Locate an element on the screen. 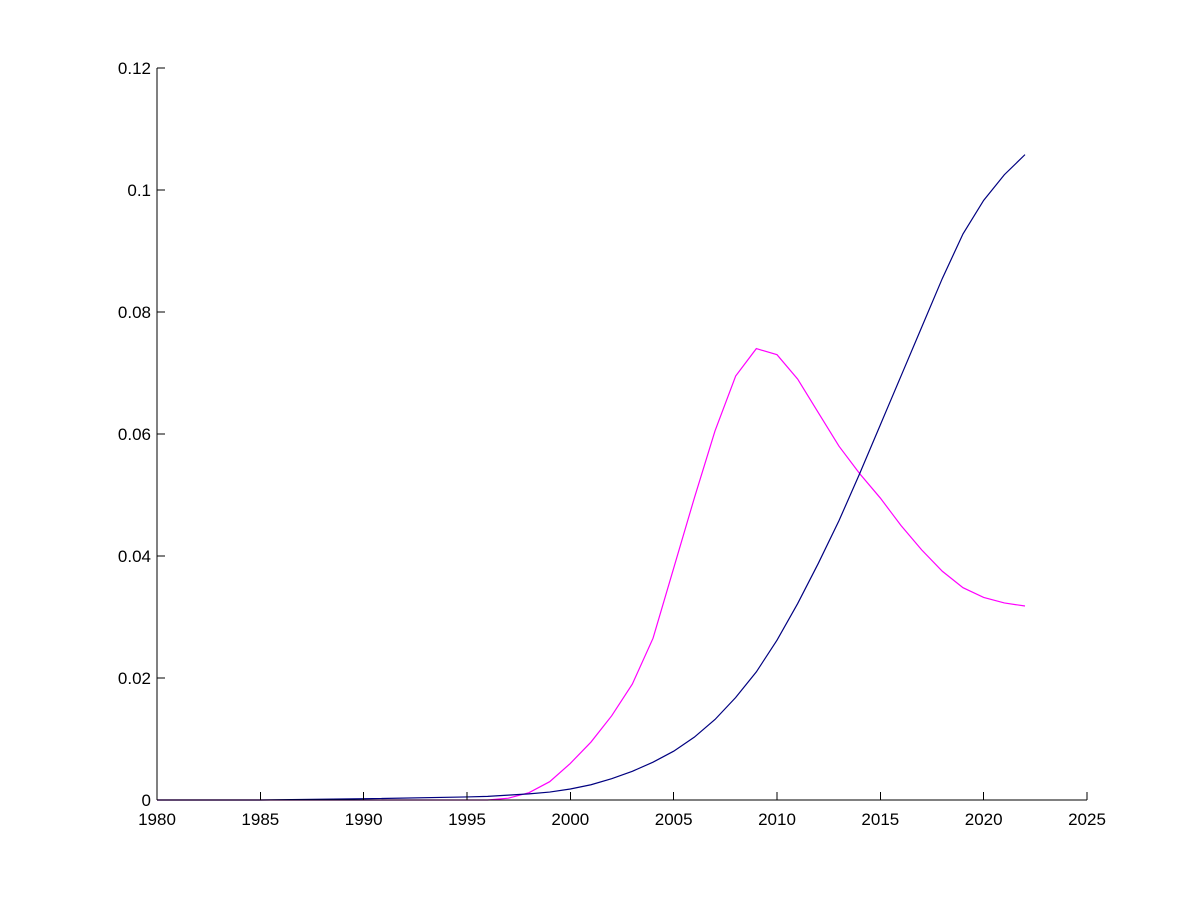  y-tick-label: 0.06 is located at coordinates (134, 434).